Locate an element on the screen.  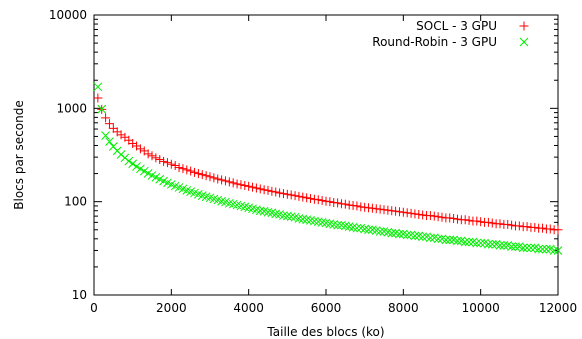
x-tick-label: 4000 is located at coordinates (248, 308).